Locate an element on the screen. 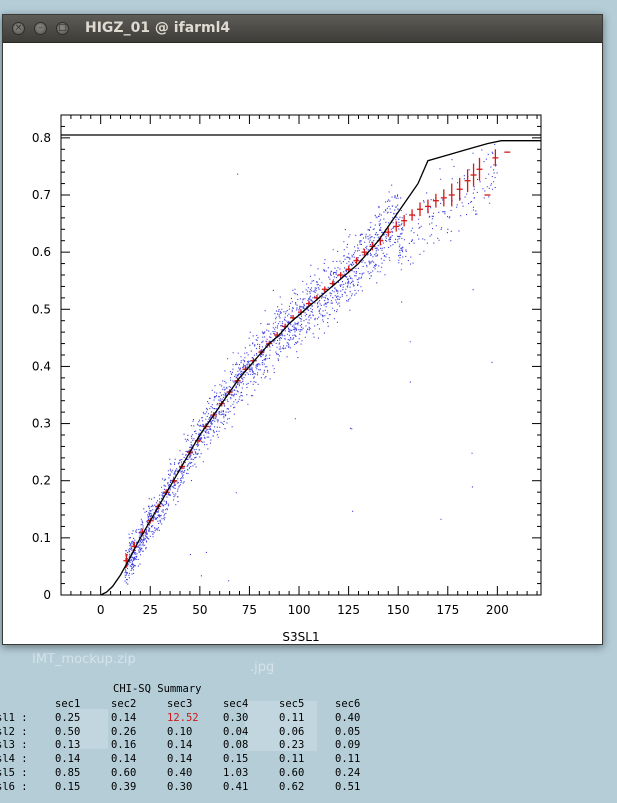 This screenshot has height=803, width=617. row-label: sl3 : is located at coordinates (14, 745).